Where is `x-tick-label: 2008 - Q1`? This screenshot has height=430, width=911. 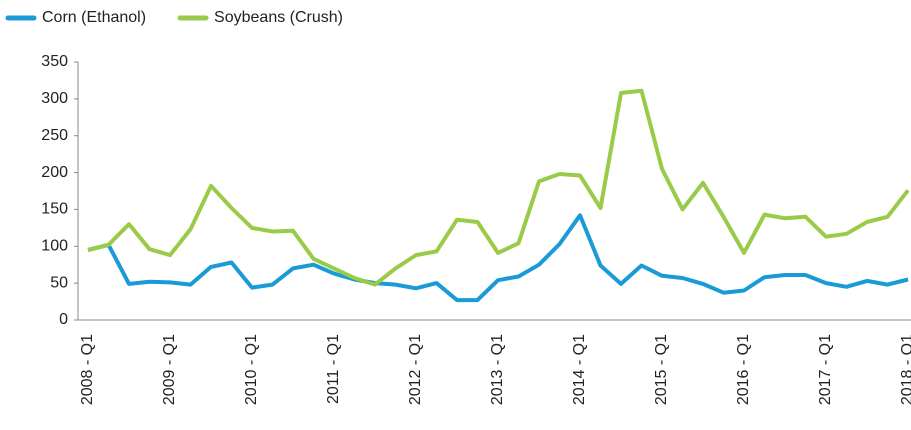 x-tick-label: 2008 - Q1 is located at coordinates (87, 369).